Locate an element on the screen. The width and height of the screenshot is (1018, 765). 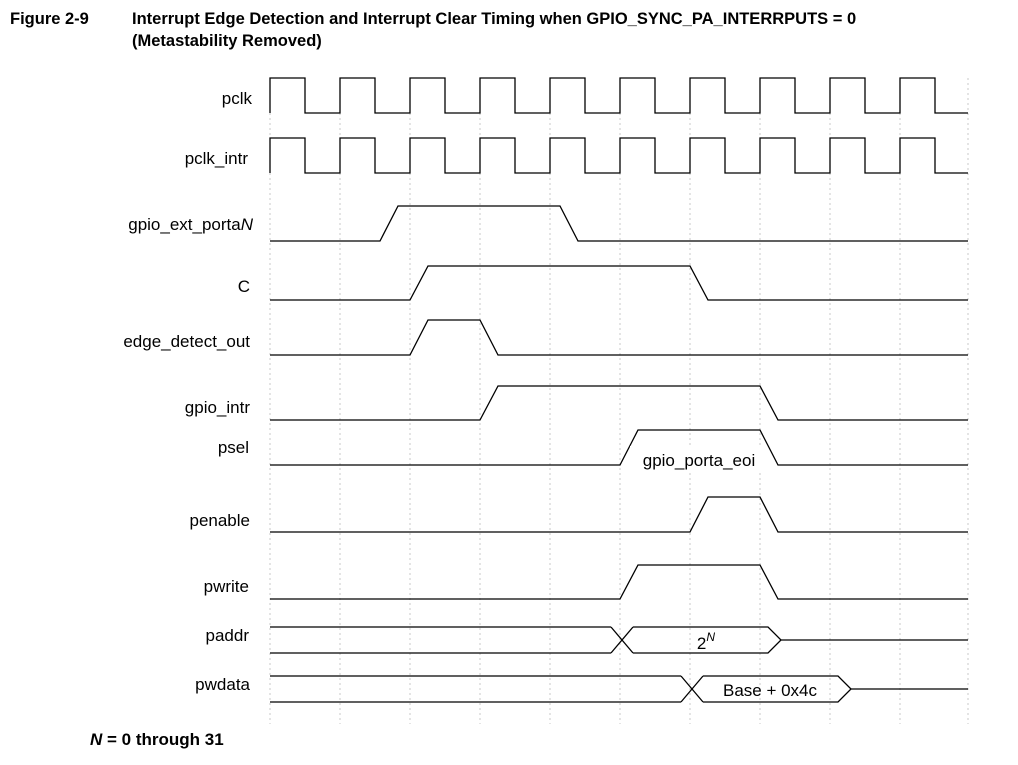
signal-label-gpio-ext-porta: gpio_ext_portaN is located at coordinates (190, 224).